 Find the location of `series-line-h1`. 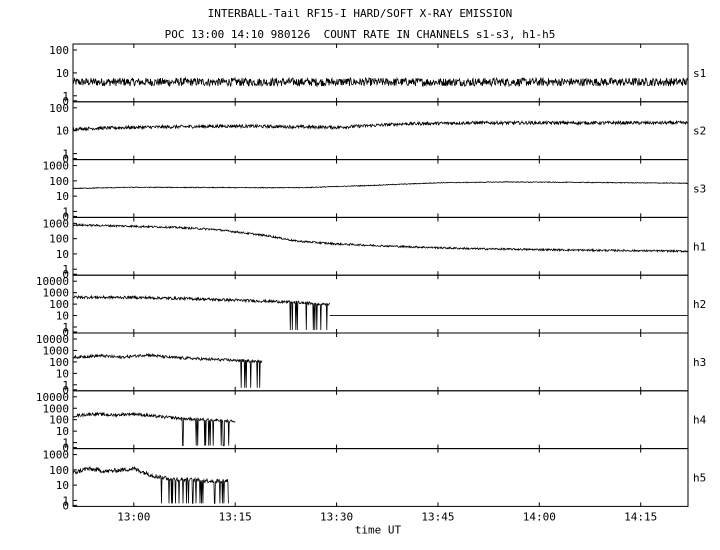

series-line-h1 is located at coordinates (380, 238).